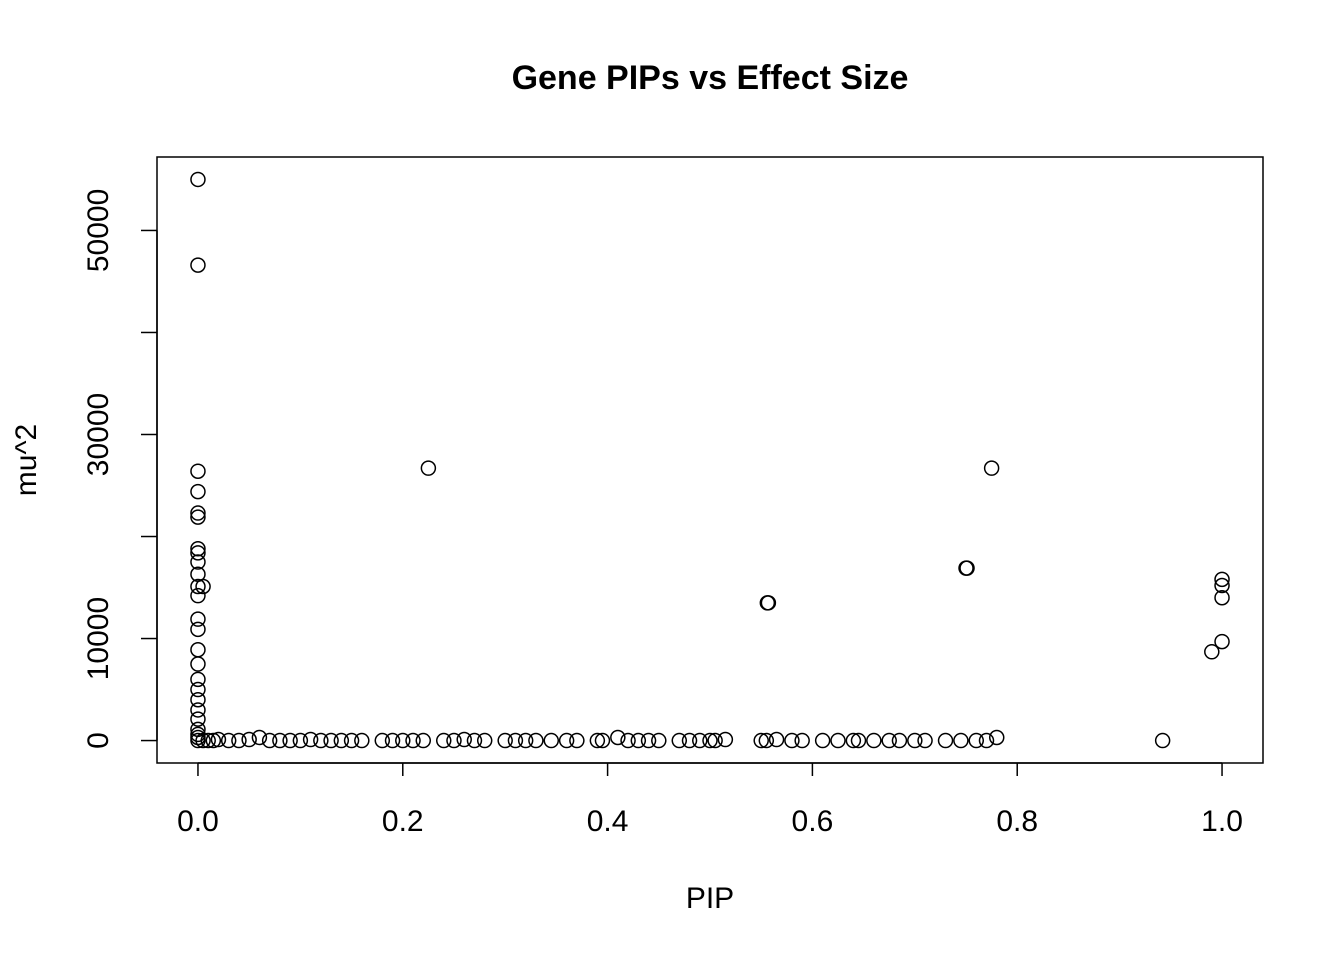 Image resolution: width=1344 pixels, height=960 pixels. I want to click on x-tick-label: 0.8, so click(1017, 821).